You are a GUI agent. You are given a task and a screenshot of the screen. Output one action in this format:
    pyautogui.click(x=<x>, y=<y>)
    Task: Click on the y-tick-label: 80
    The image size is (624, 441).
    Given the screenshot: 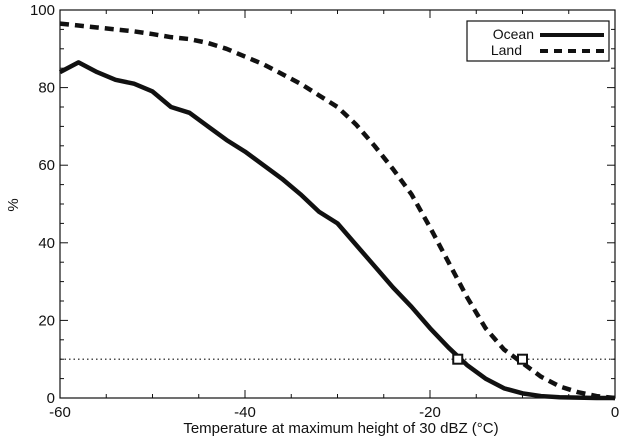 What is the action you would take?
    pyautogui.click(x=46, y=88)
    